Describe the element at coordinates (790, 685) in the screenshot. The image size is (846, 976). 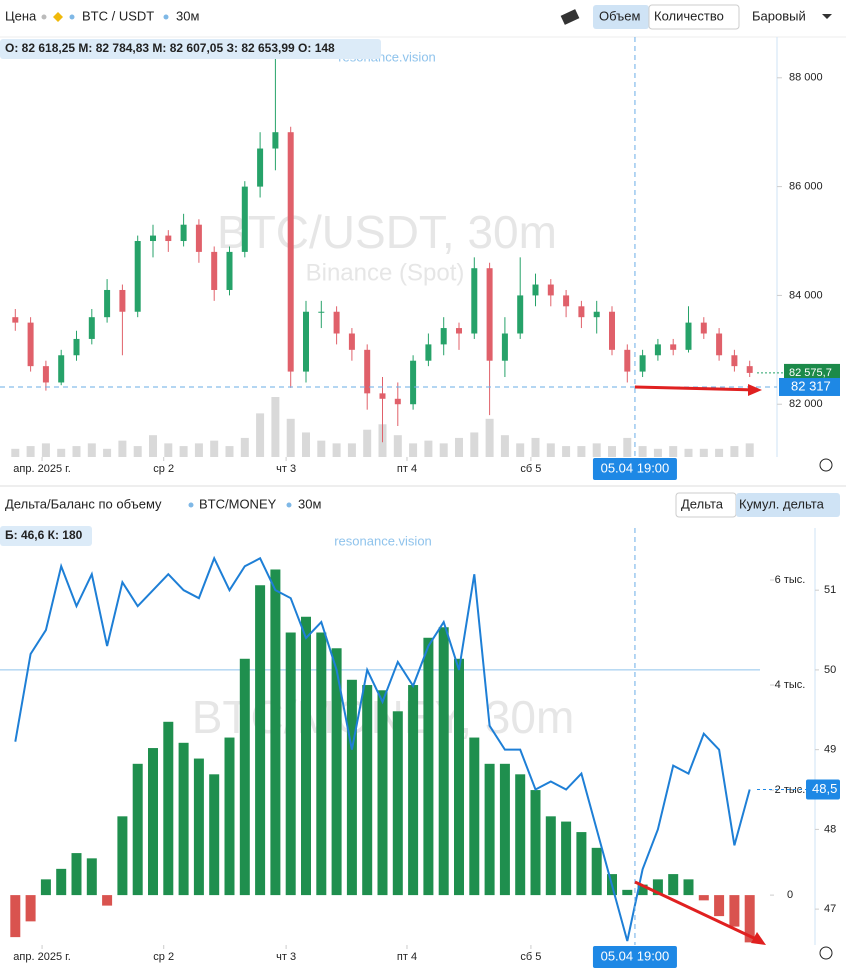
I see `y-tick-label: 4 тыс.` at that location.